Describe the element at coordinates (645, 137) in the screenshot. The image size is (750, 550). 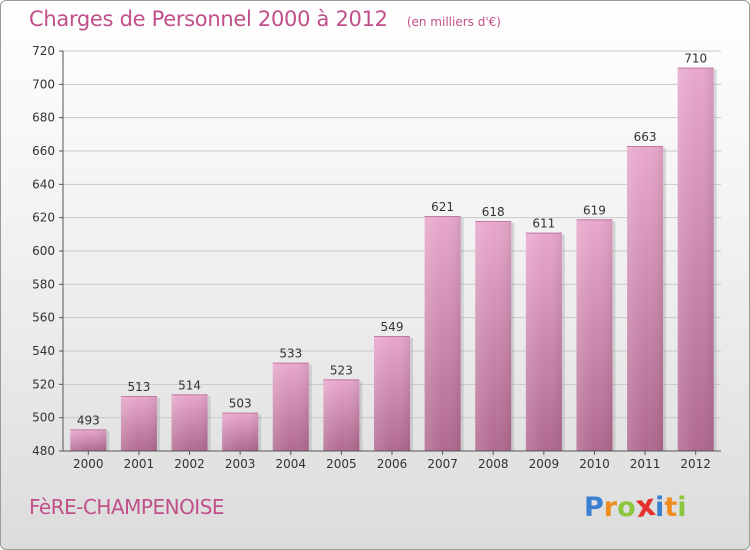
I see `data-label: 663` at that location.